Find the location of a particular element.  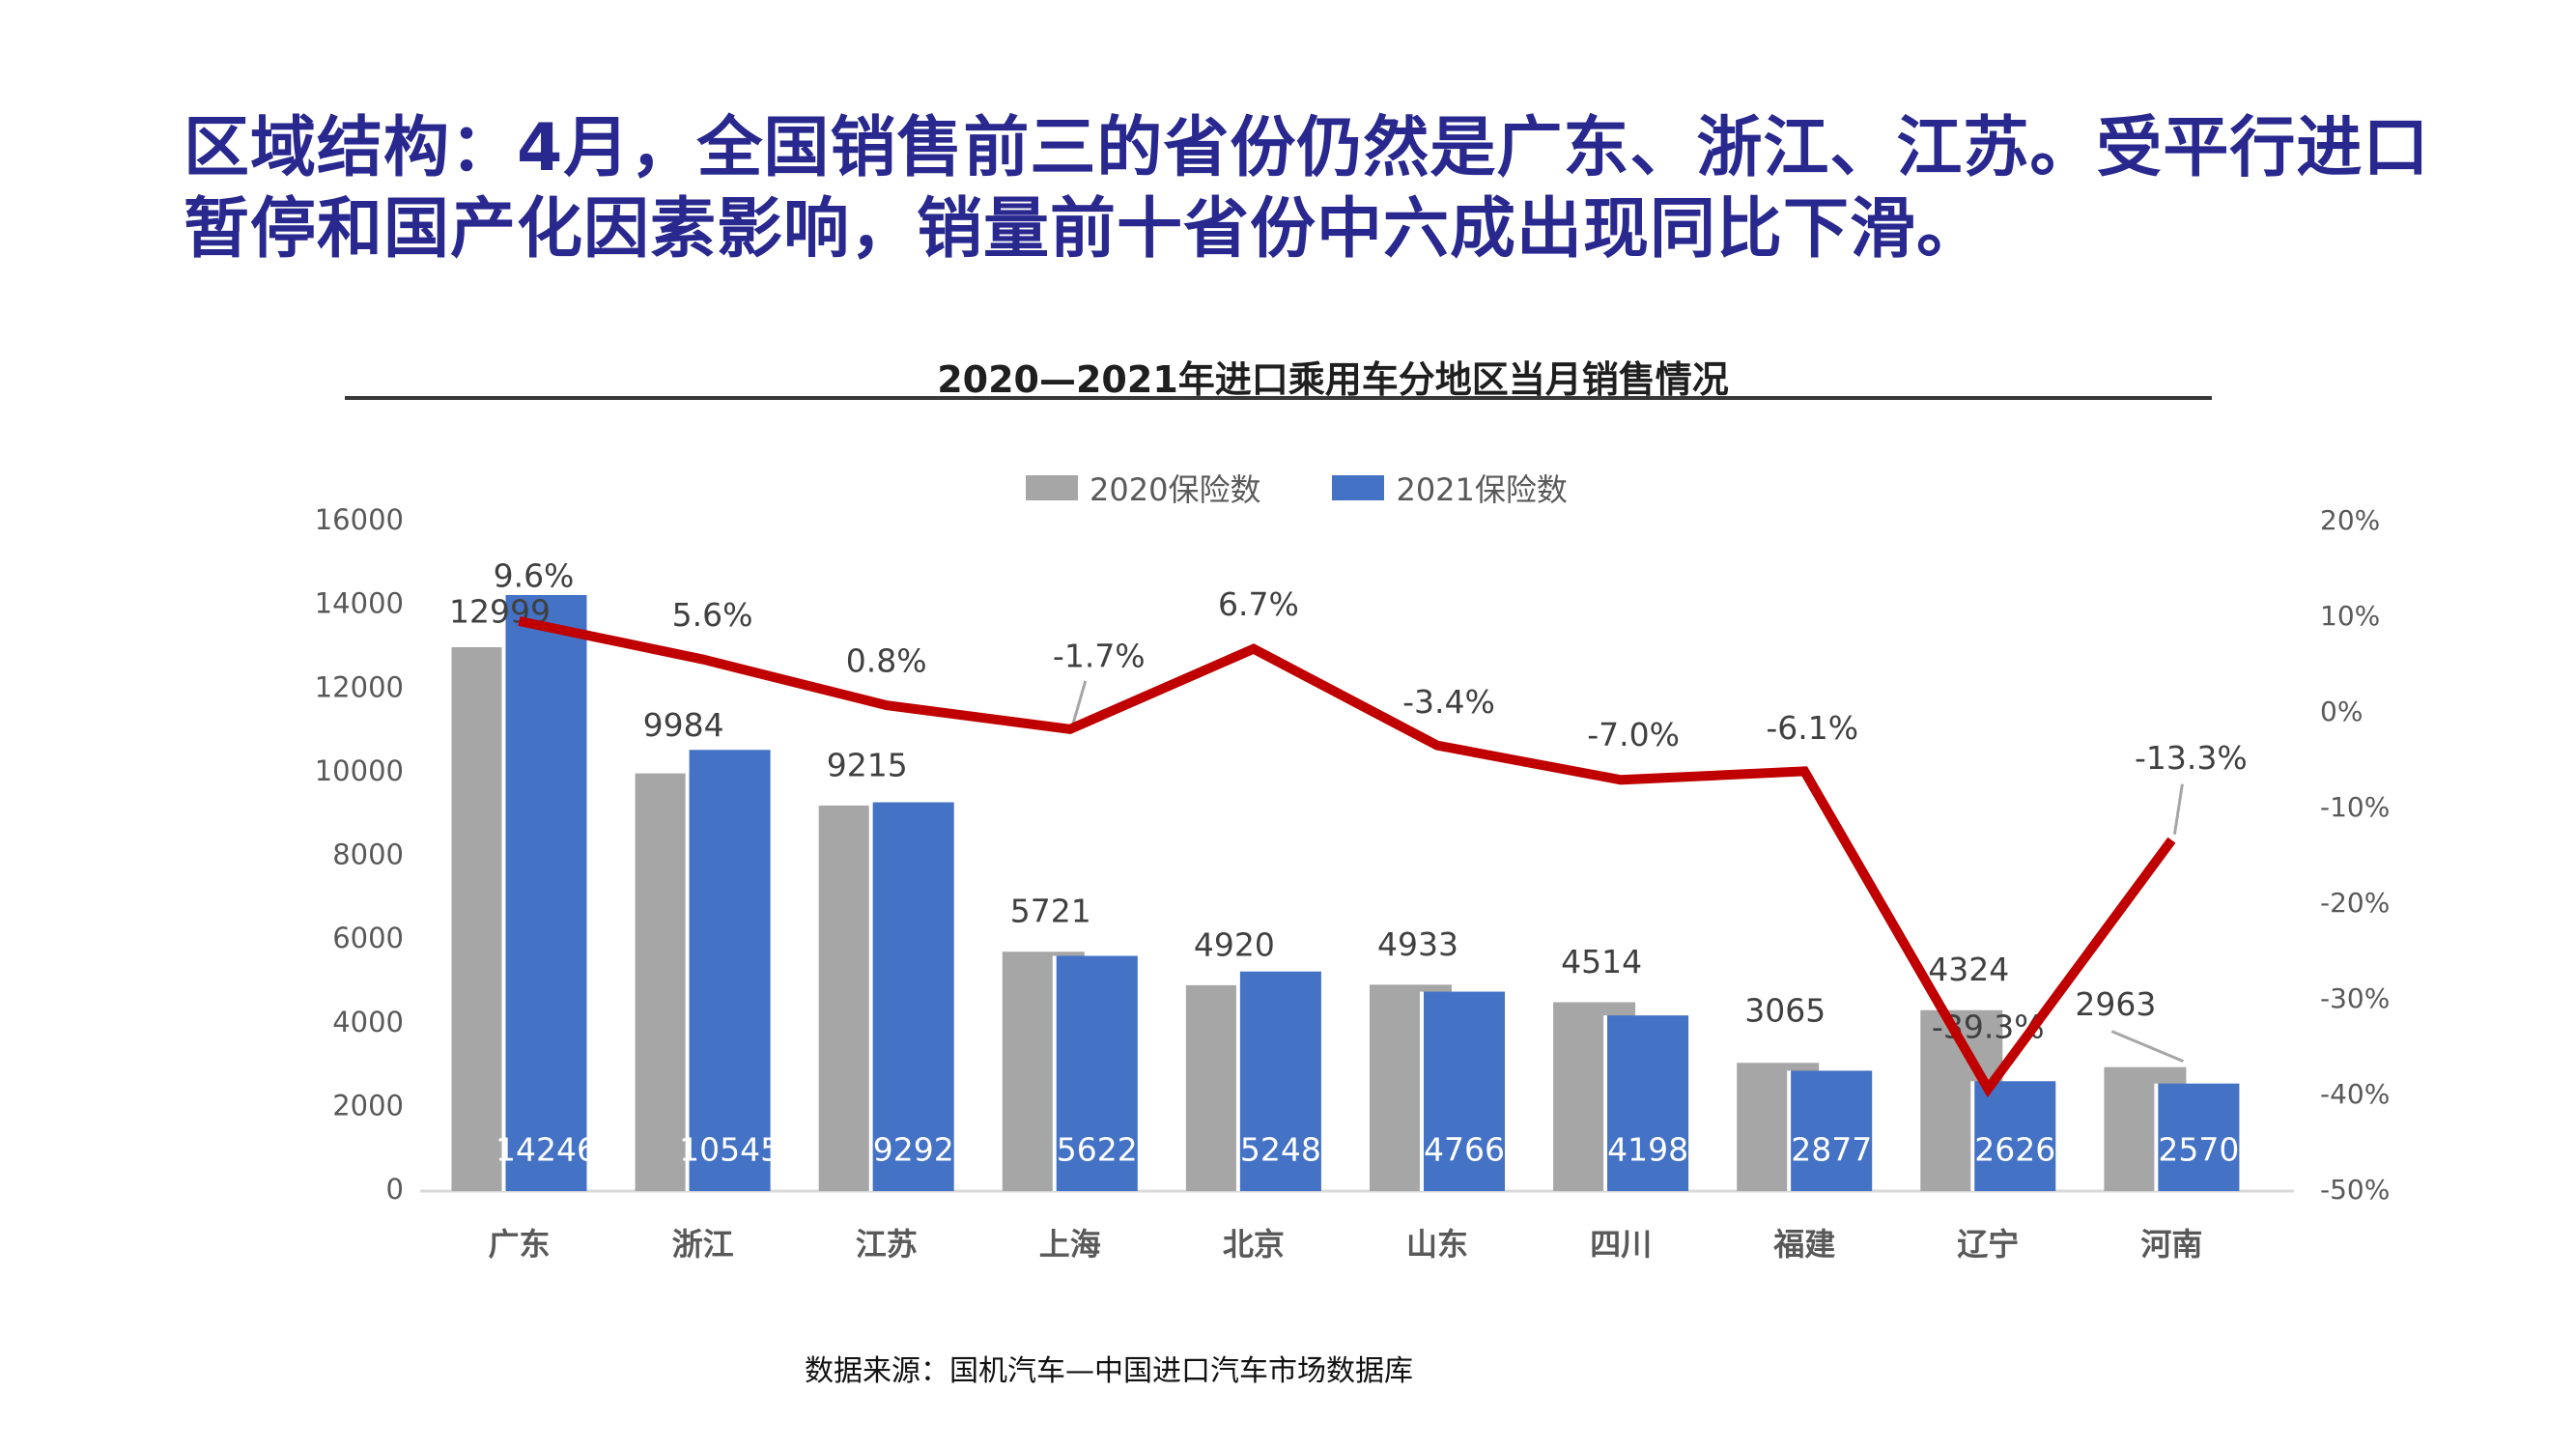

legend-label-2021: 2021保险数 is located at coordinates (1482, 489).